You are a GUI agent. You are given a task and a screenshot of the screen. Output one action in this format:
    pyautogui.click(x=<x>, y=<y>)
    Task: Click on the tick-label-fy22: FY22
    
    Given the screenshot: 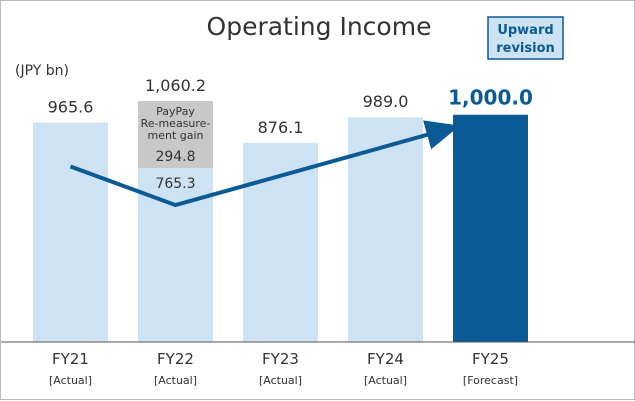 What is the action you would take?
    pyautogui.click(x=175, y=359)
    